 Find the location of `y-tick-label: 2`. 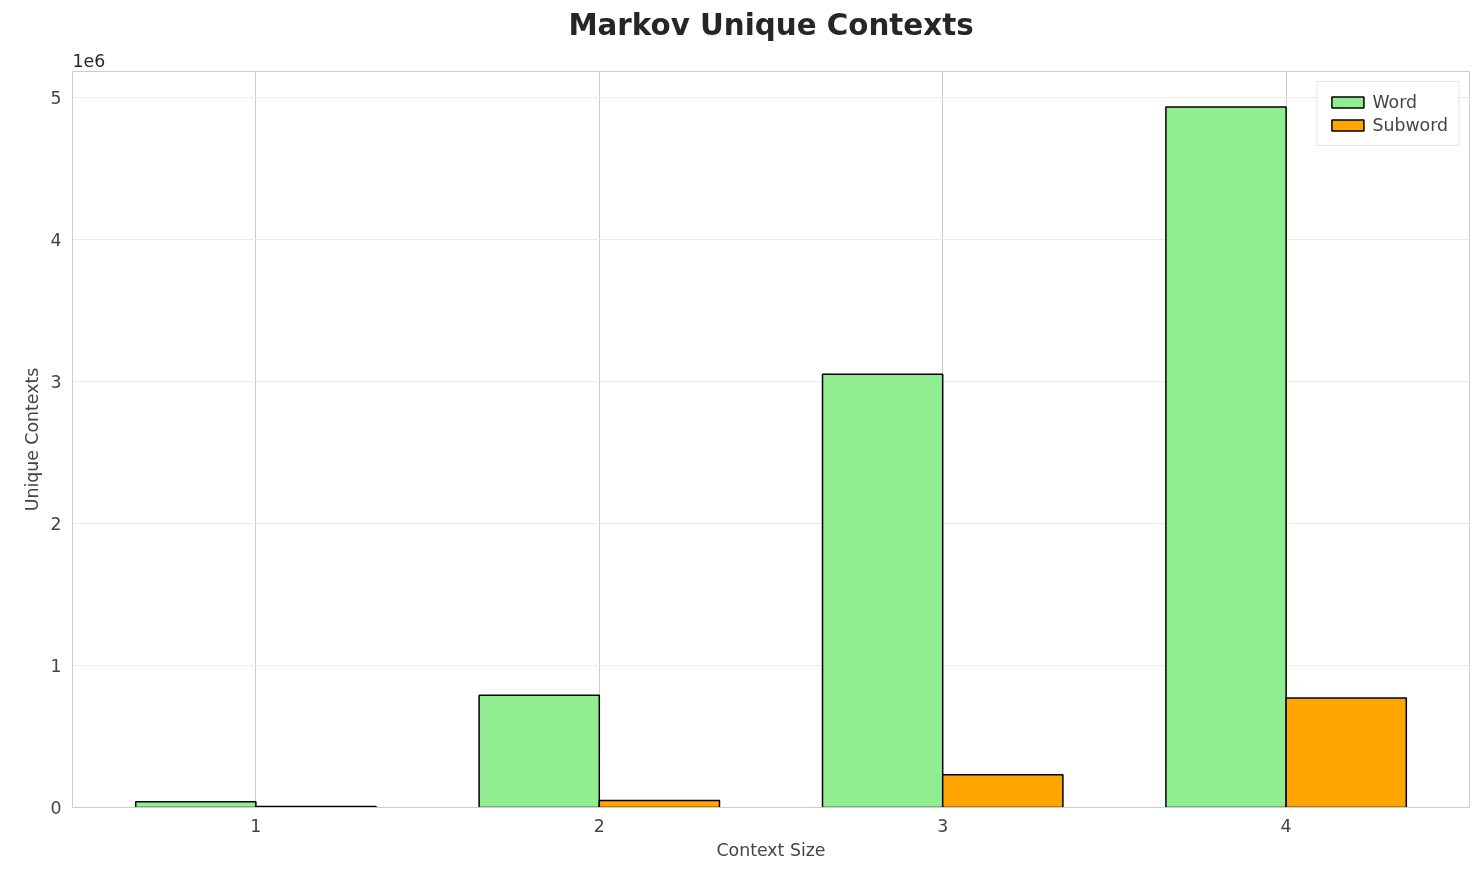

y-tick-label: 2 is located at coordinates (56, 523).